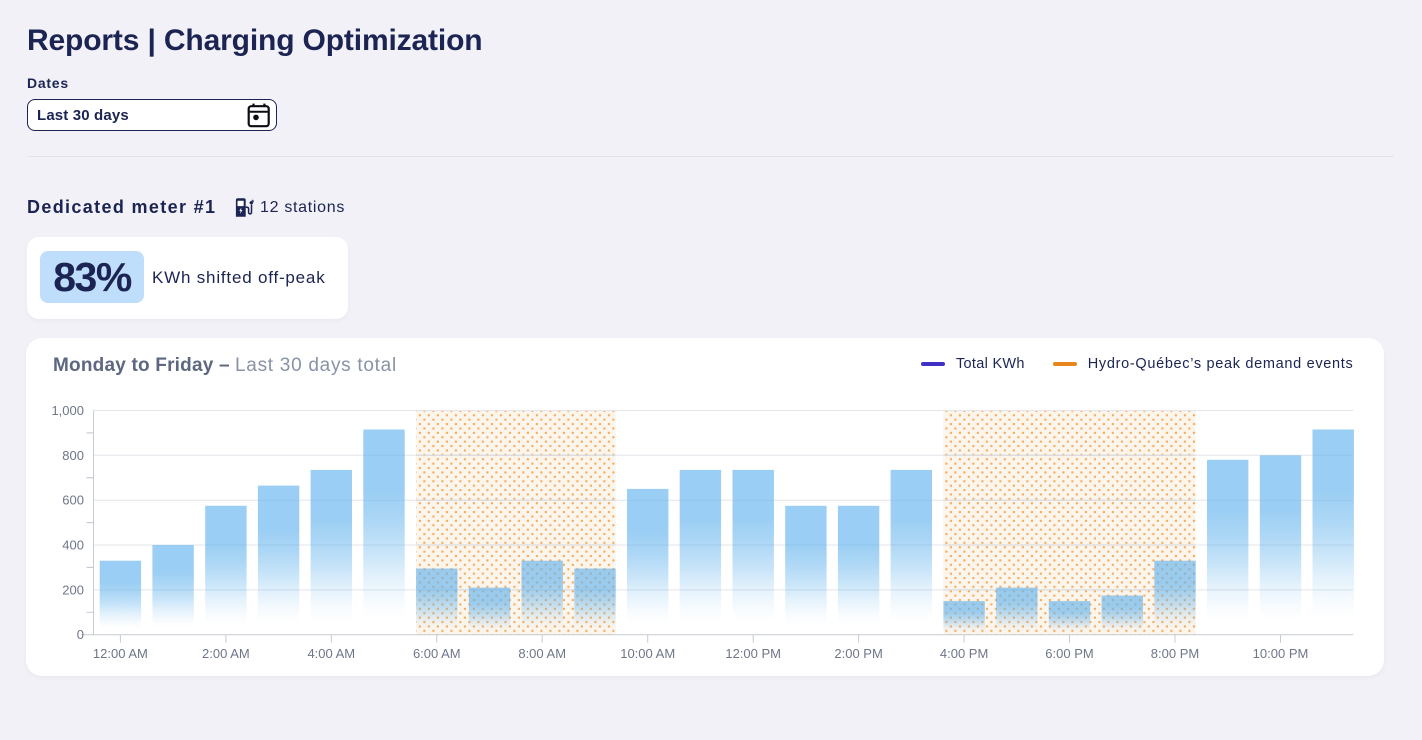 Image resolution: width=1422 pixels, height=740 pixels. Describe the element at coordinates (437, 653) in the screenshot. I see `svg-text: 6:00 AM` at that location.